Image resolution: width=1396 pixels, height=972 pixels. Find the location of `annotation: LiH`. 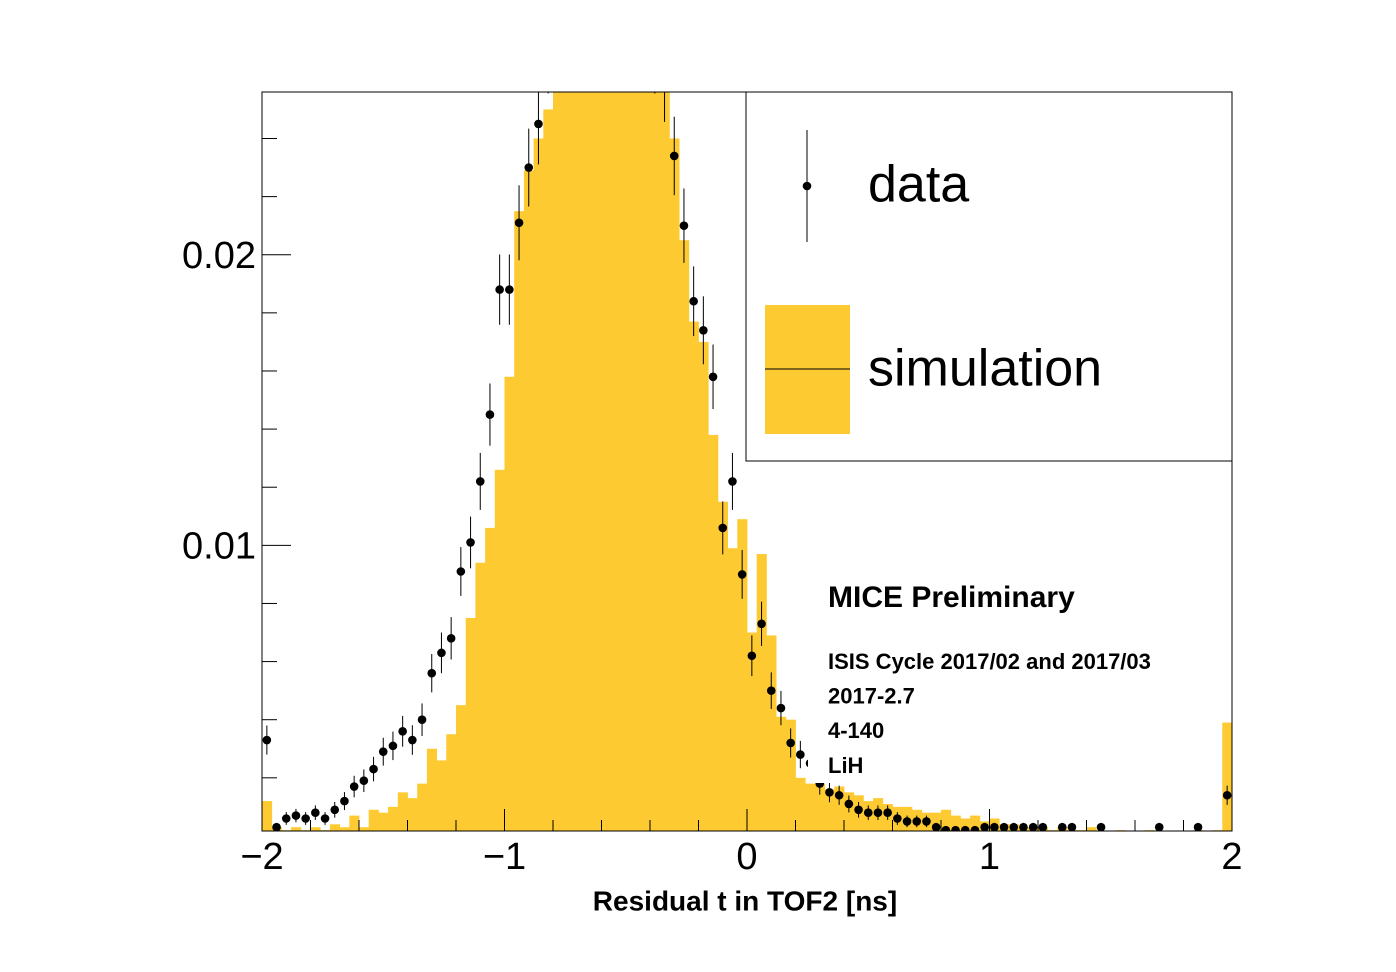

annotation: LiH is located at coordinates (845, 765).